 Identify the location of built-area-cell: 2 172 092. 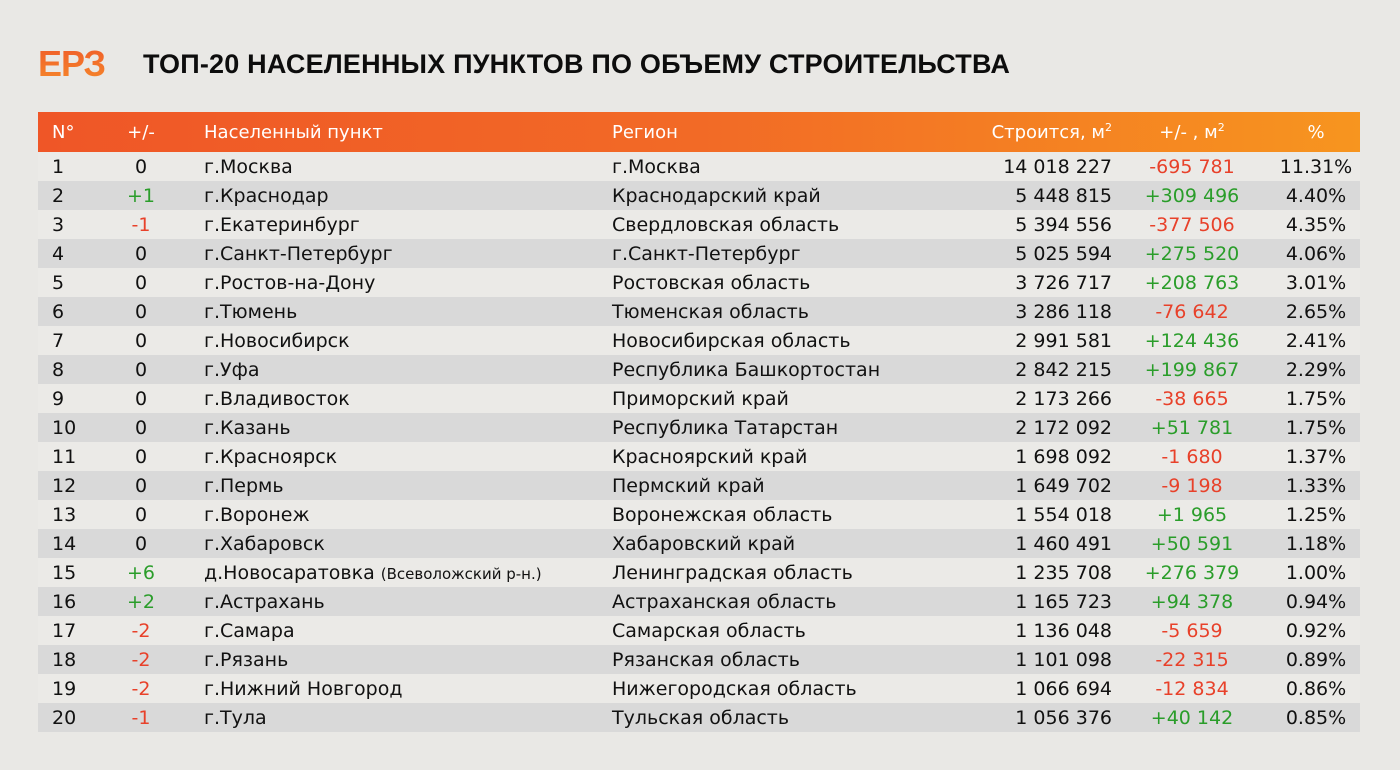
(1063, 427).